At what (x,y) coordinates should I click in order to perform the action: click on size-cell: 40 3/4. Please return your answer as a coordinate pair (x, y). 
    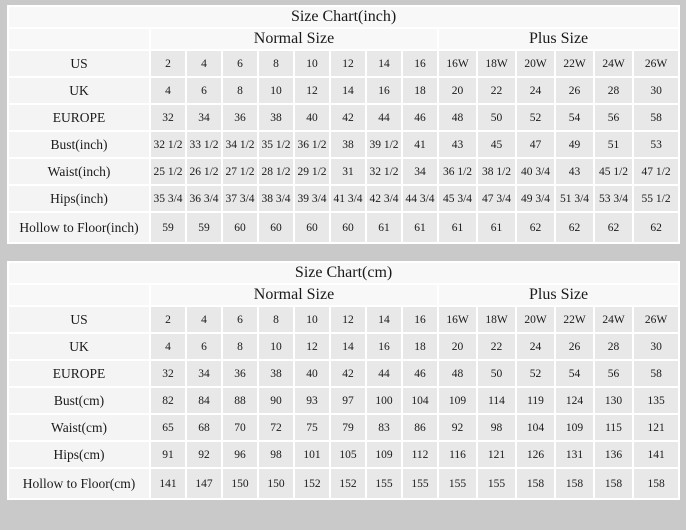
    Looking at the image, I should click on (535, 171).